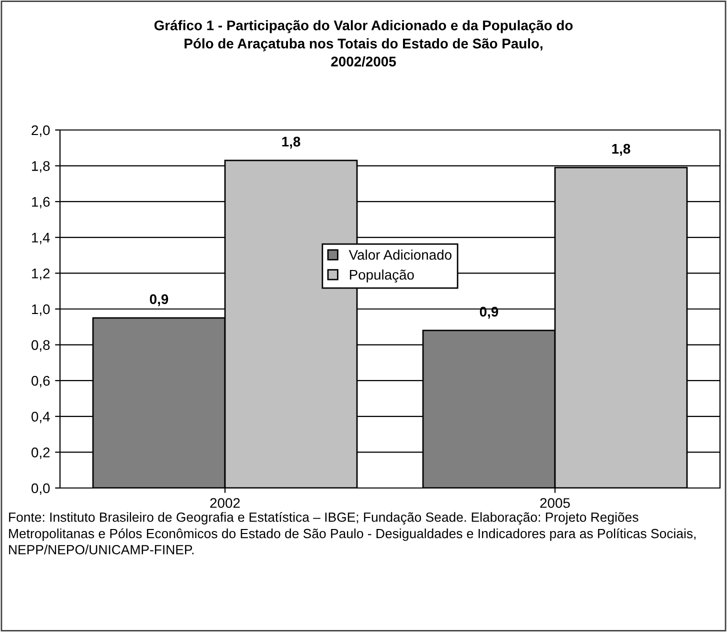 The height and width of the screenshot is (632, 727). I want to click on y-tick-label: 1,4, so click(41, 238).